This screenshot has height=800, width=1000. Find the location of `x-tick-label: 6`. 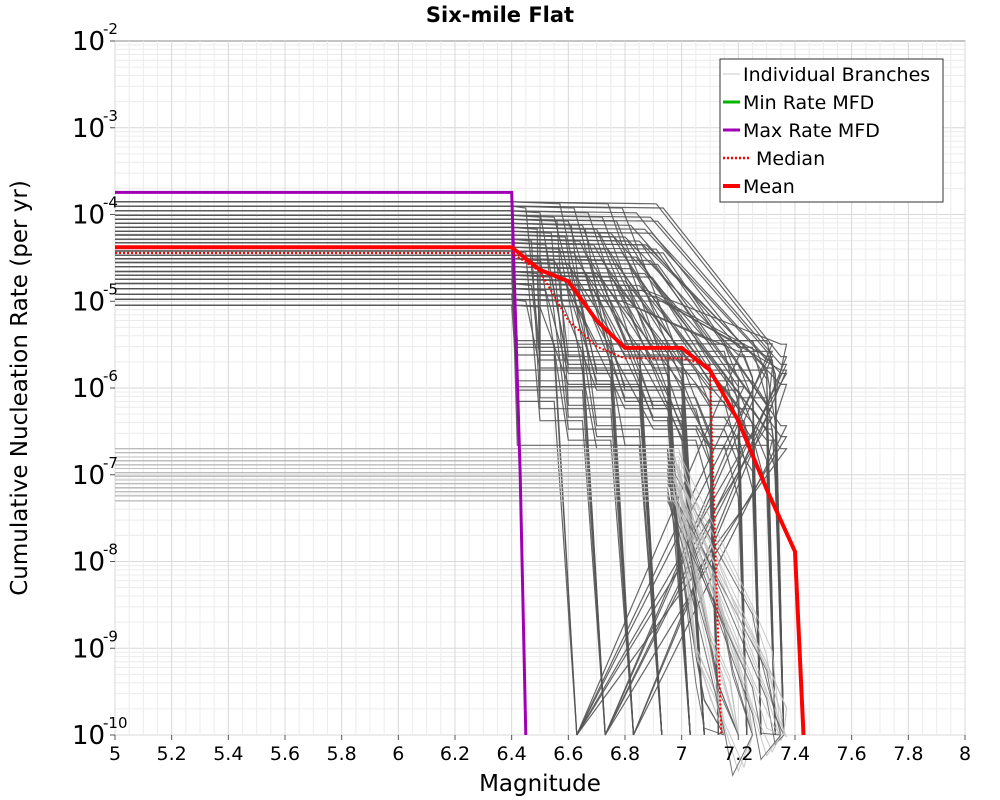

x-tick-label: 6 is located at coordinates (398, 754).